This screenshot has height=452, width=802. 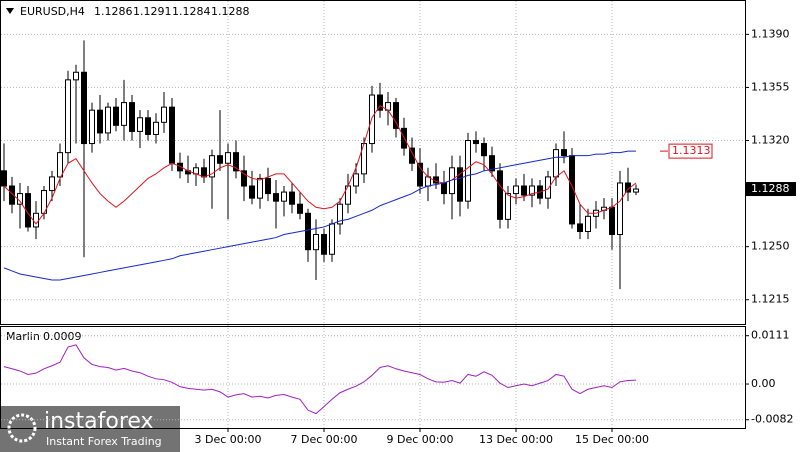 I want to click on y-tick-label: -0.0082, so click(x=772, y=419).